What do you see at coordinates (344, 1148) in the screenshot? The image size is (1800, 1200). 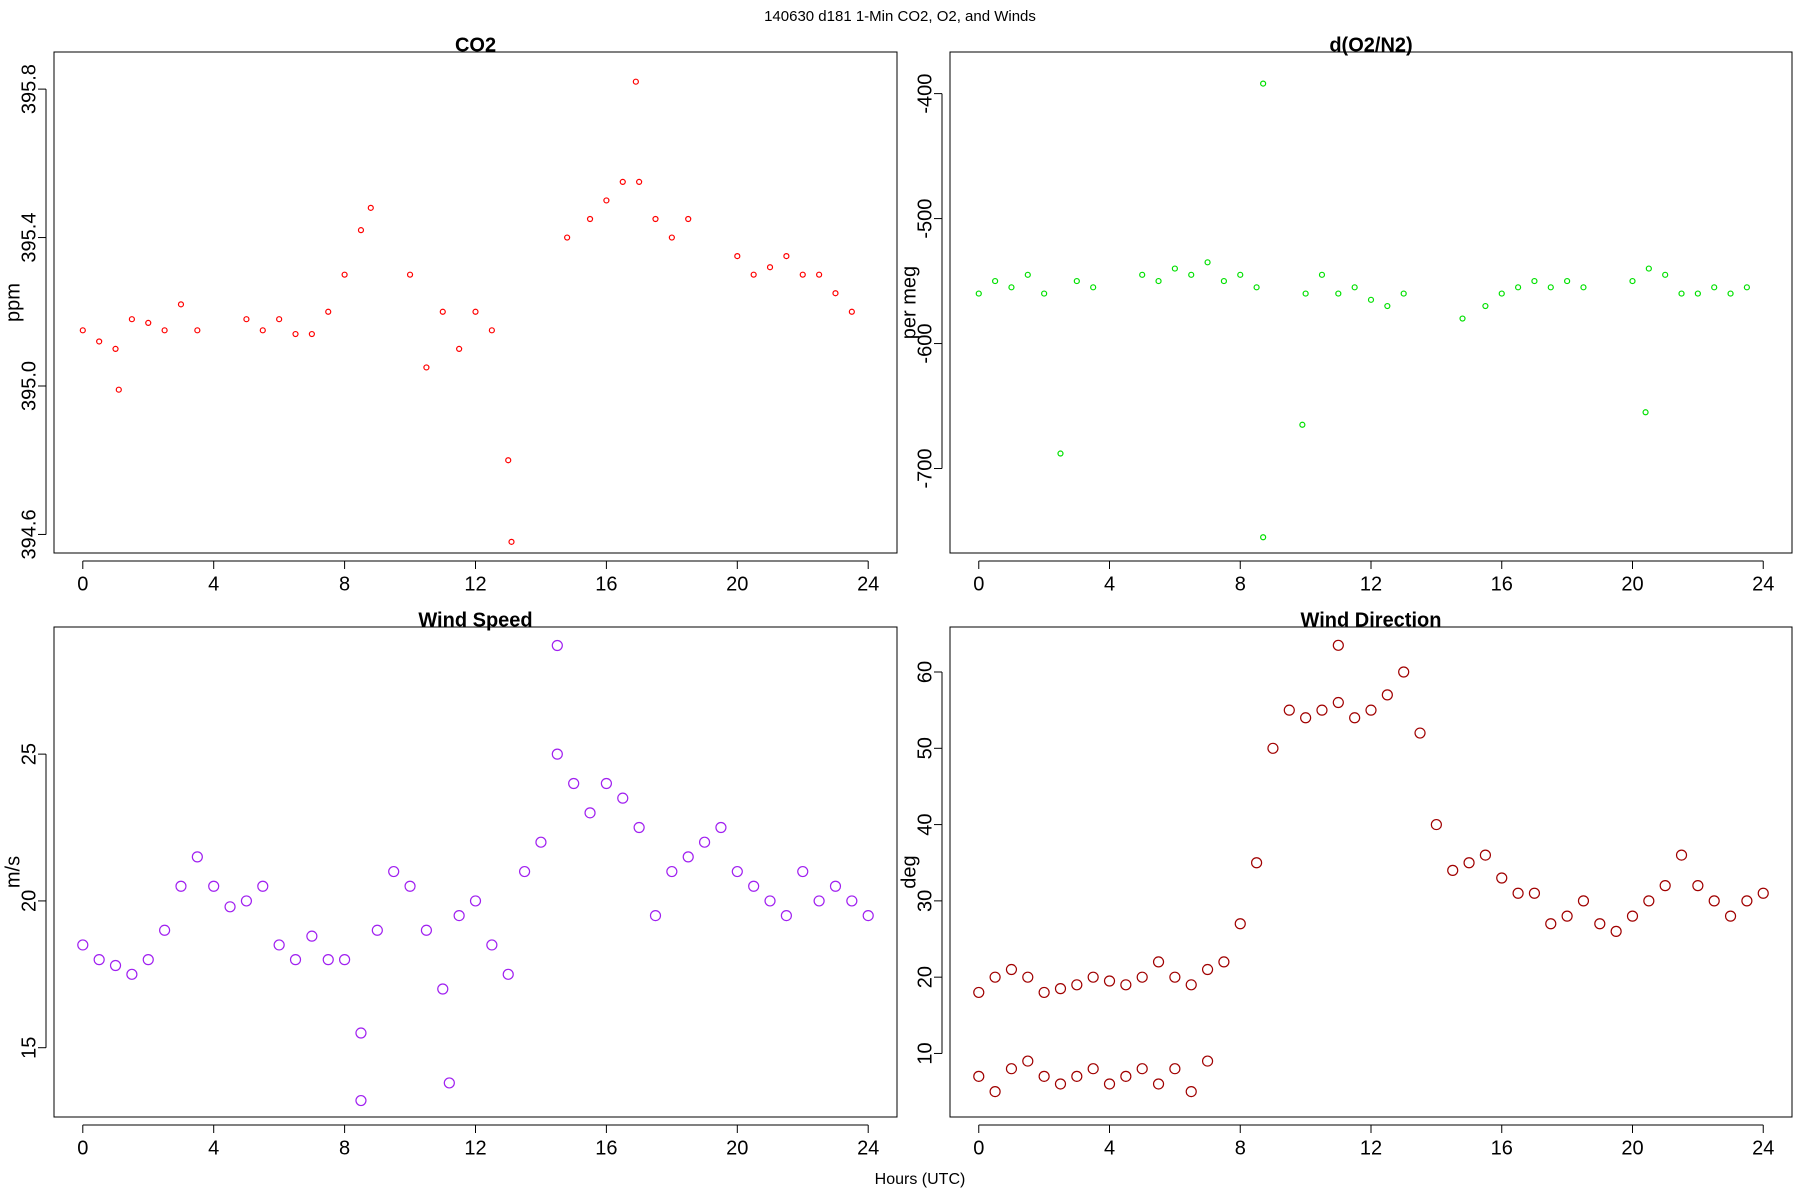 I see `x-tick-label: 8` at bounding box center [344, 1148].